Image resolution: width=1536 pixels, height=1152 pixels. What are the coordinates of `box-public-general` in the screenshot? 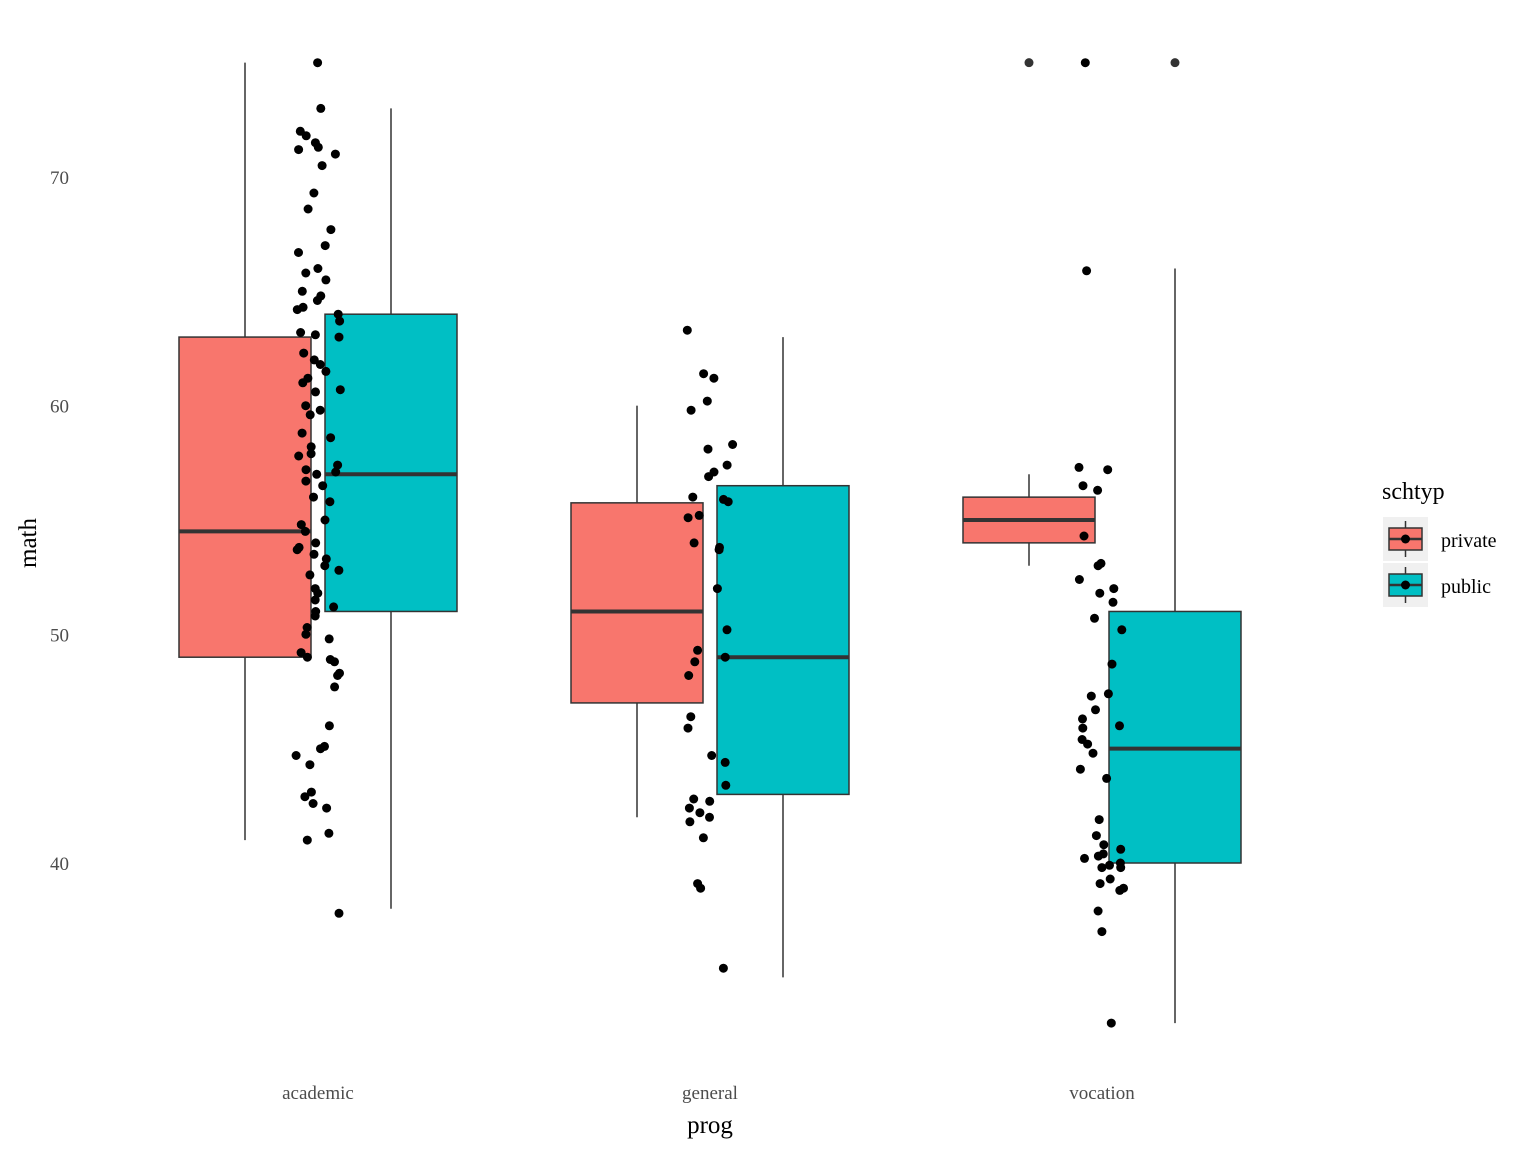 It's located at (783, 657).